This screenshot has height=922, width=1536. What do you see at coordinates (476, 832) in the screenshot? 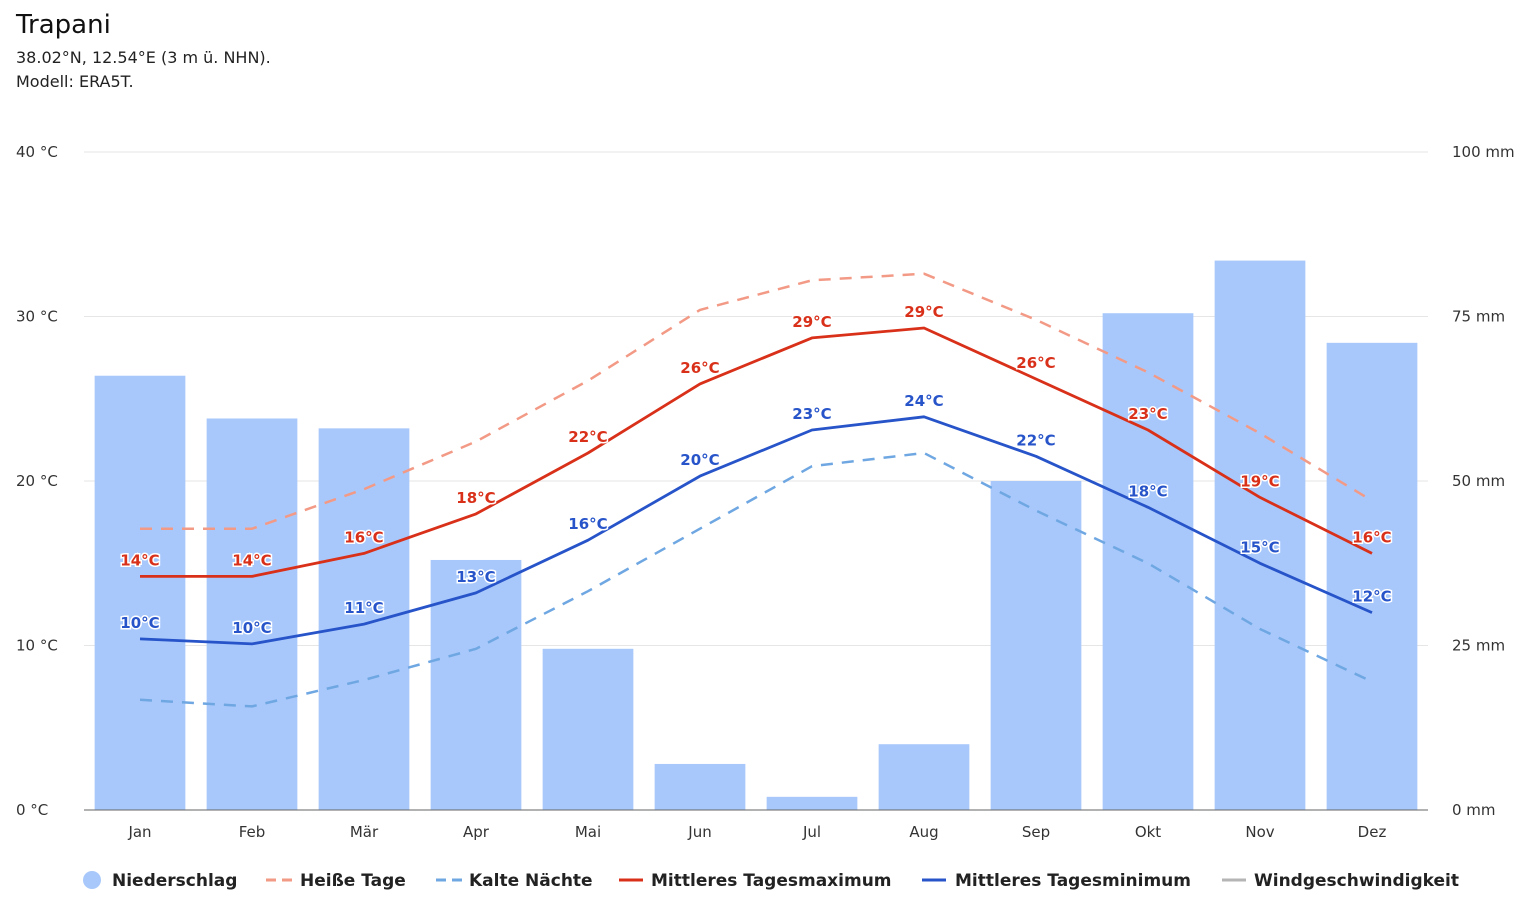
I see `x-tick-label: Apr` at bounding box center [476, 832].